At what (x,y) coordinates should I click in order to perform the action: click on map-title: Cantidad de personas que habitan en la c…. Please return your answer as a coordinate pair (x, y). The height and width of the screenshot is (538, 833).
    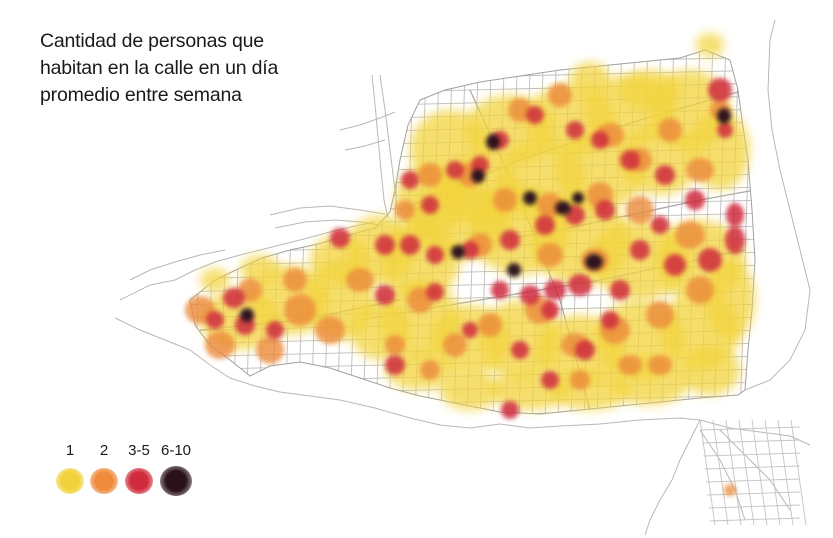
    Looking at the image, I should click on (200, 68).